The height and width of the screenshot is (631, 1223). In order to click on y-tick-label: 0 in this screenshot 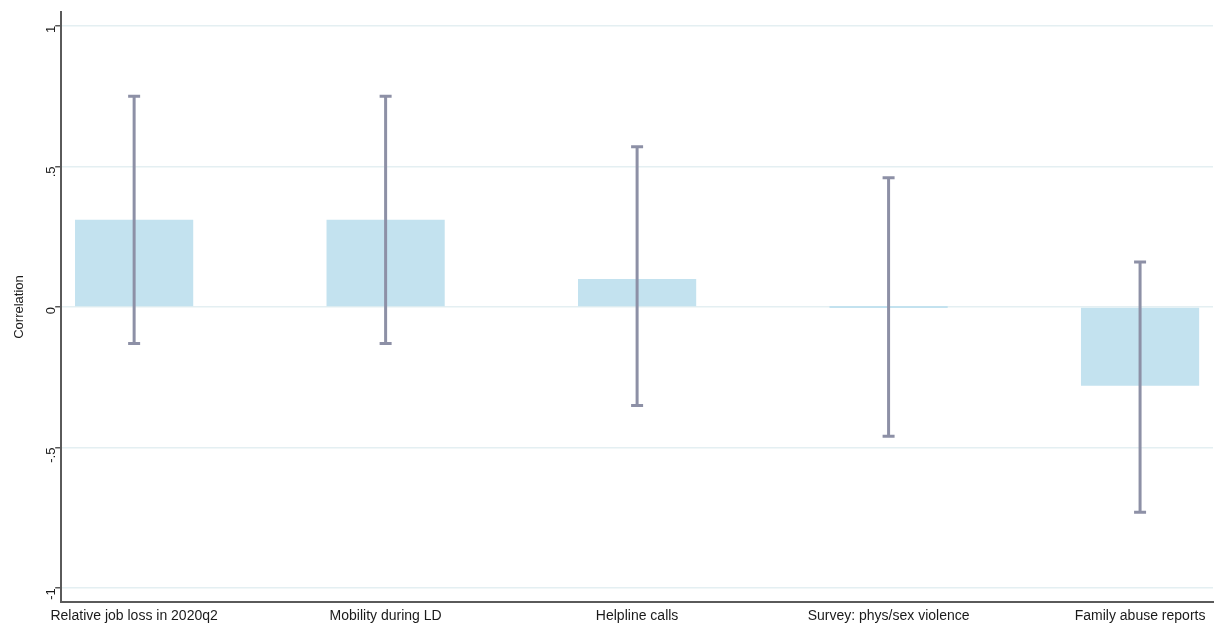, I will do `click(50, 311)`.